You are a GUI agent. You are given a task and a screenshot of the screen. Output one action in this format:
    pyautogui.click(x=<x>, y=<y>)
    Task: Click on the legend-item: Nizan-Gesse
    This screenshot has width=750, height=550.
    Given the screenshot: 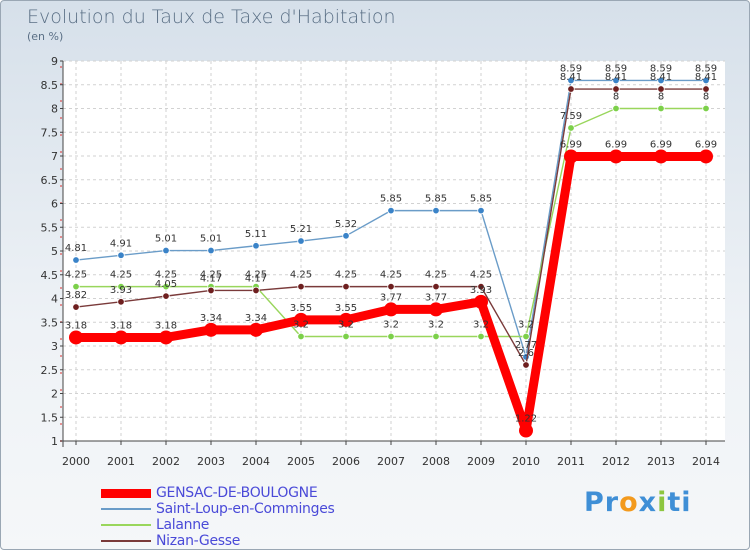 What is the action you would take?
    pyautogui.click(x=218, y=541)
    